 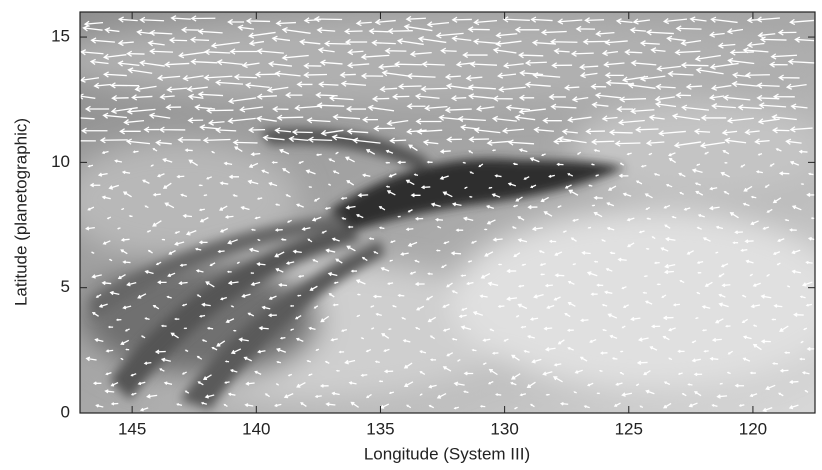 I want to click on y-tick-label: 10, so click(x=60, y=161).